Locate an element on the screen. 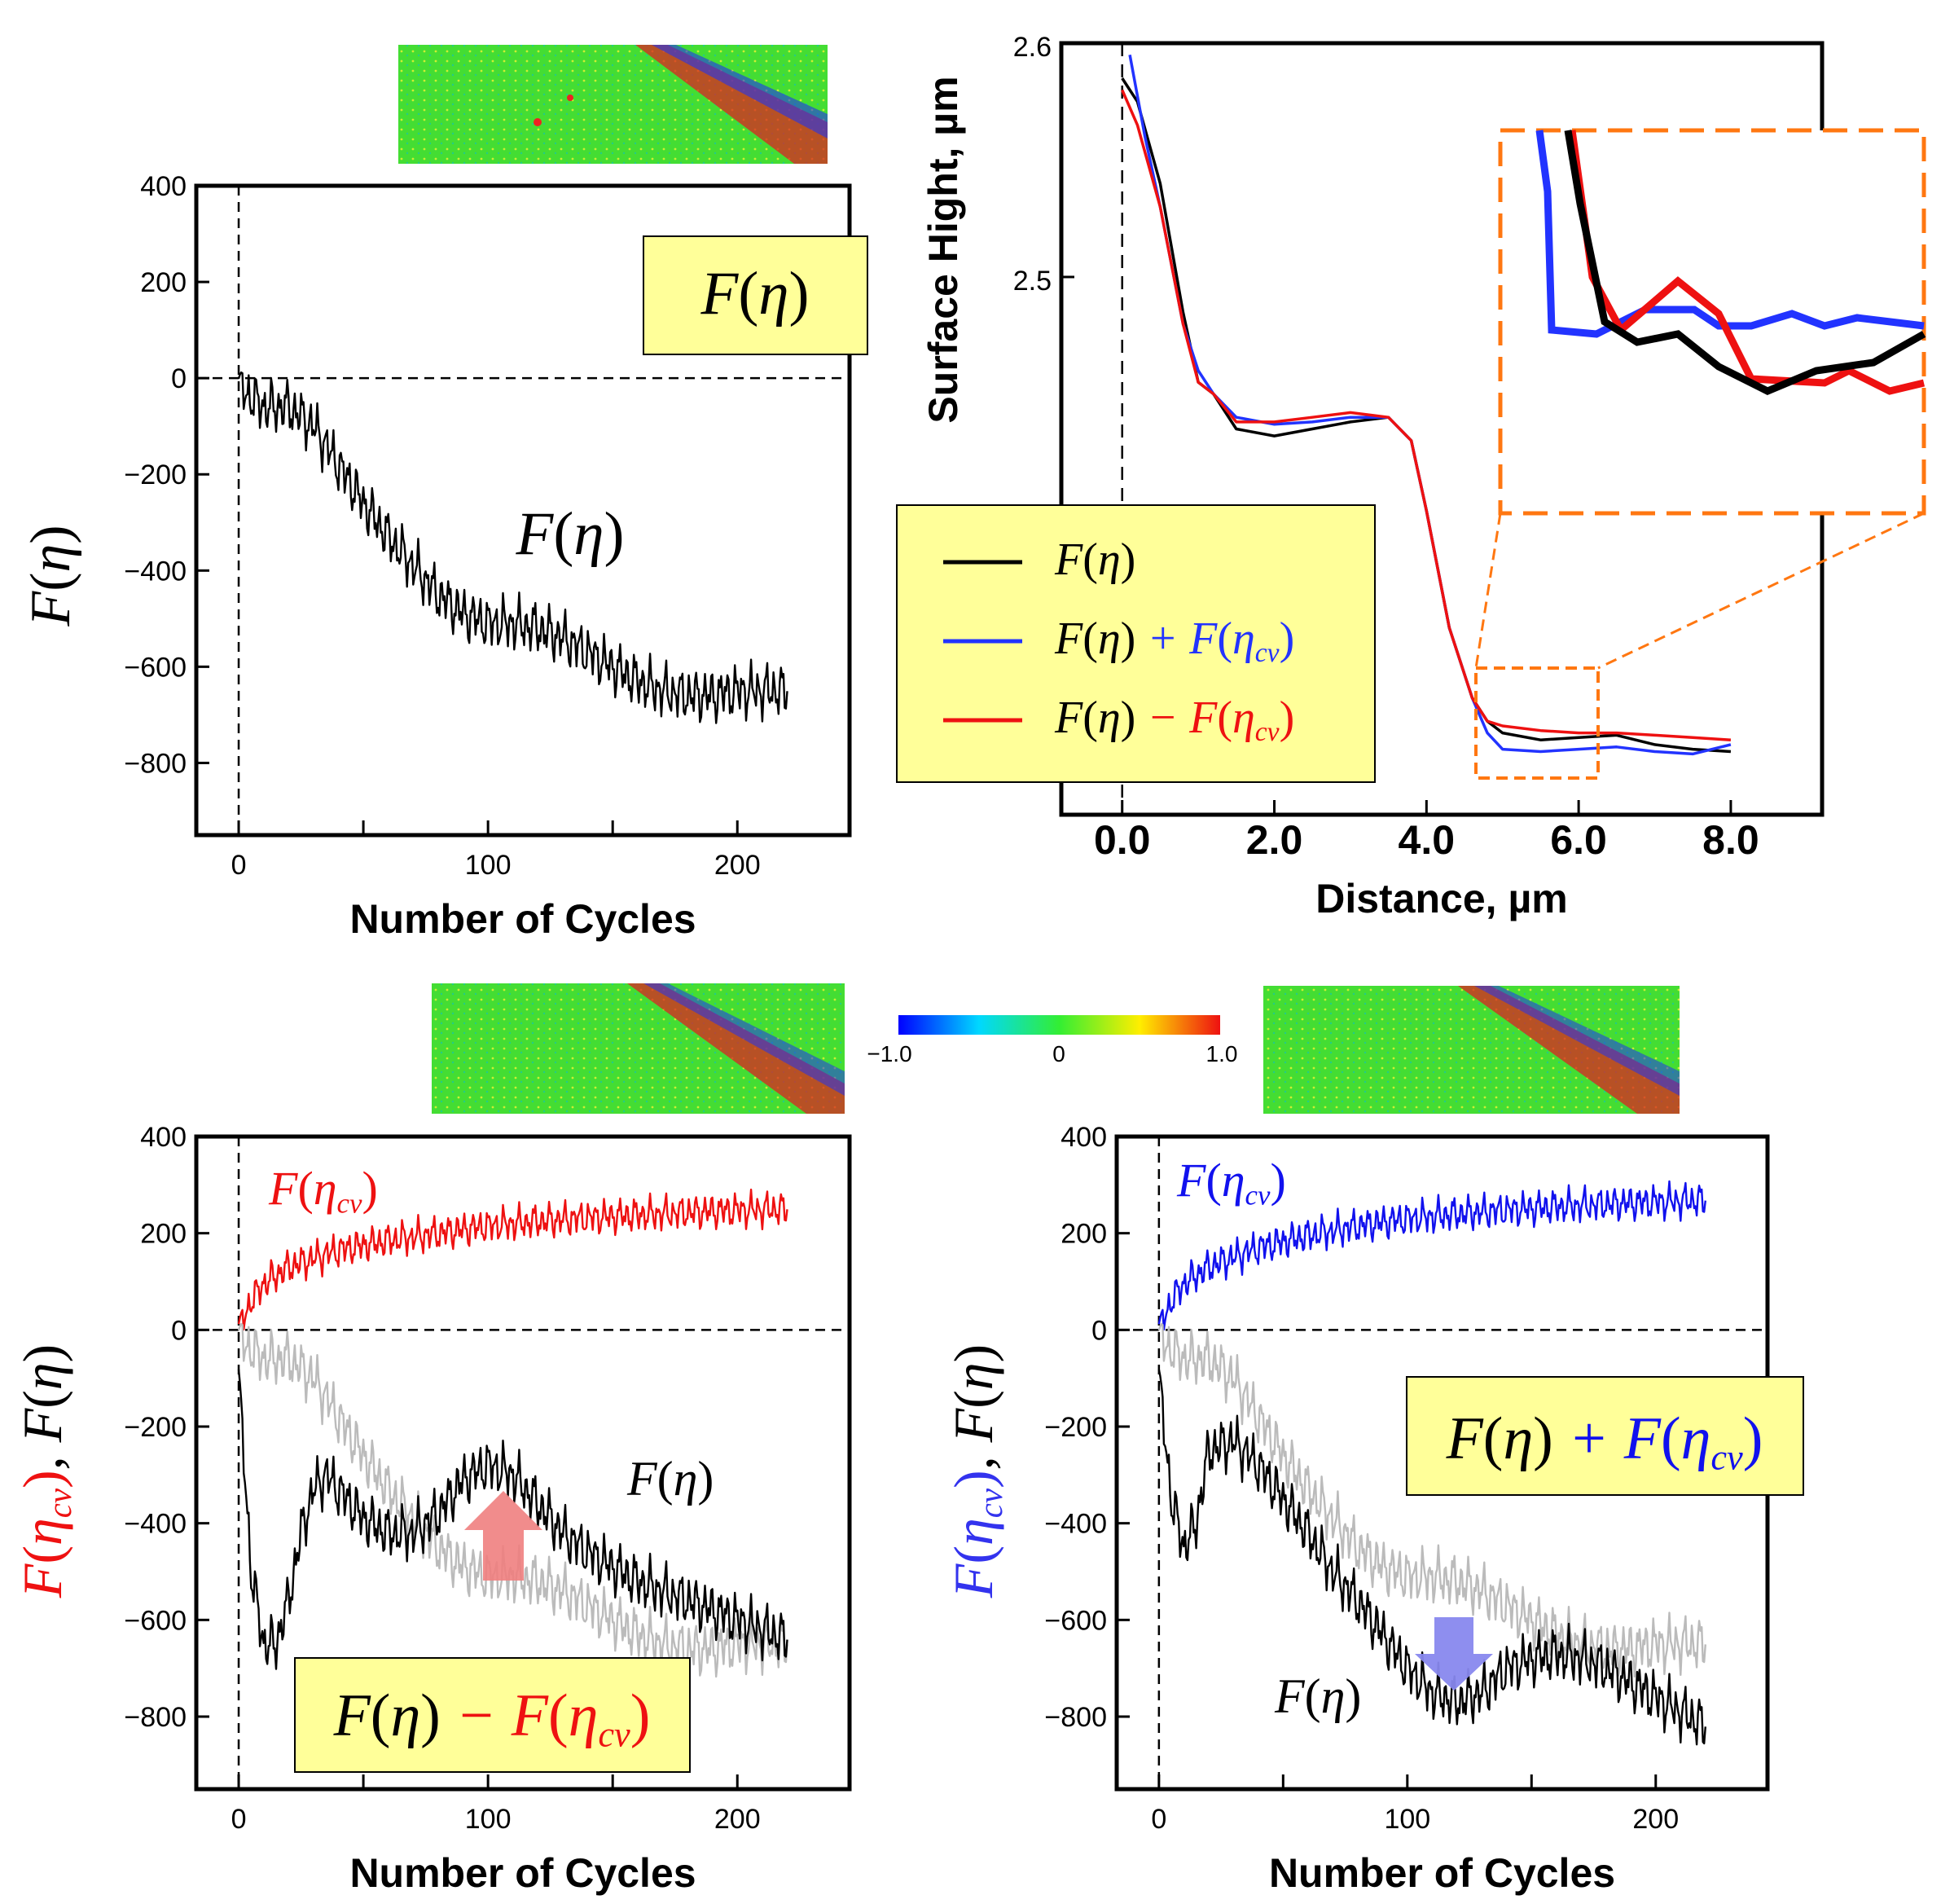  up-arrow is located at coordinates (503, 1536).